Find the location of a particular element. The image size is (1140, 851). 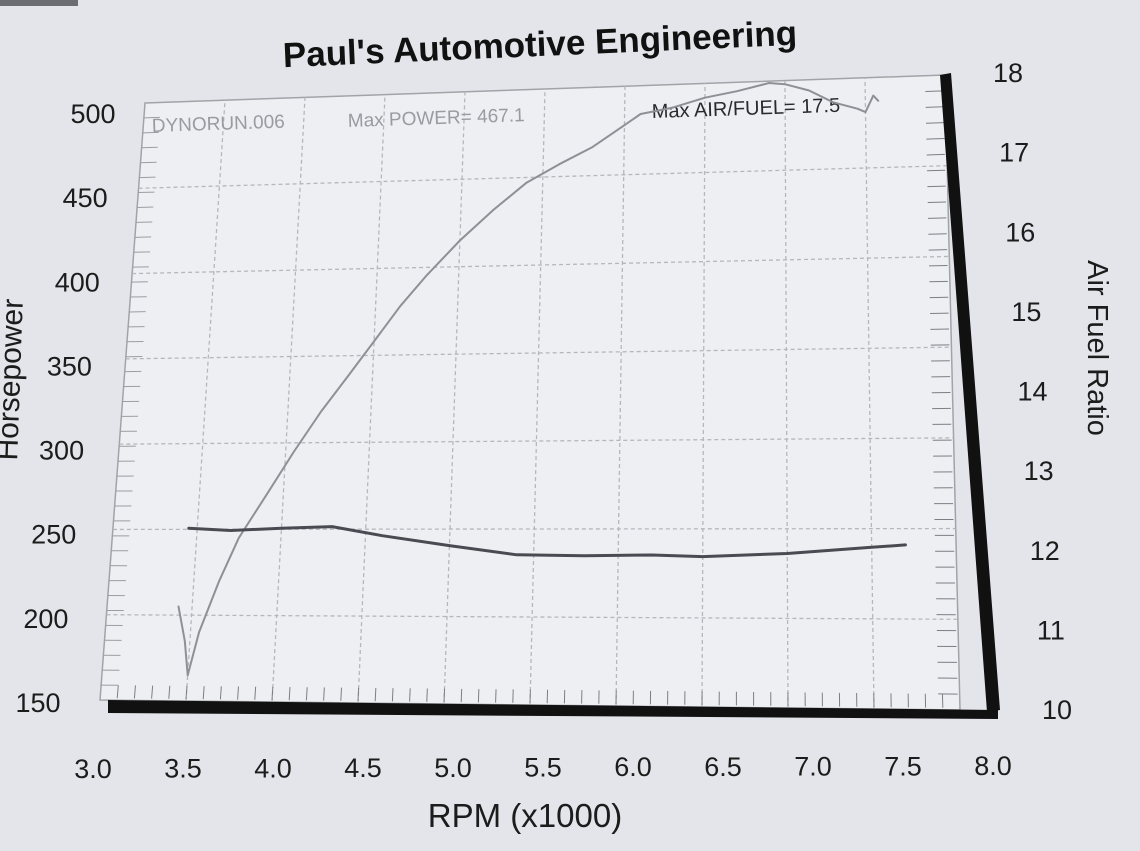

x-tick-label: 5.0 is located at coordinates (453, 768).